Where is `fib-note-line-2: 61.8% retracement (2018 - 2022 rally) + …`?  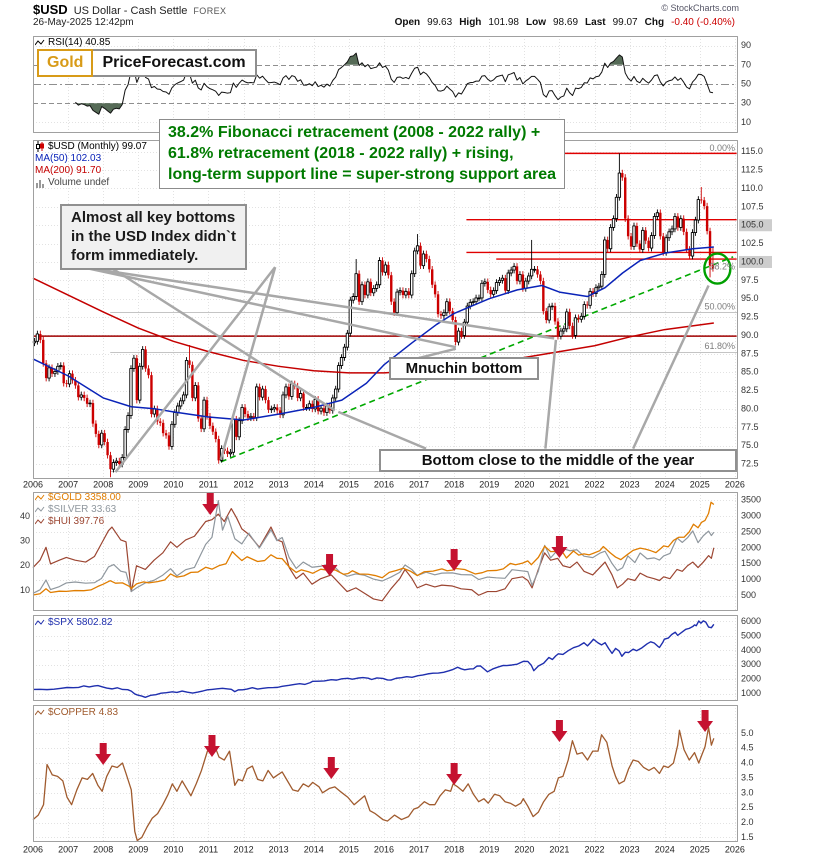 fib-note-line-2: 61.8% retracement (2018 - 2022 rally) + … is located at coordinates (341, 153).